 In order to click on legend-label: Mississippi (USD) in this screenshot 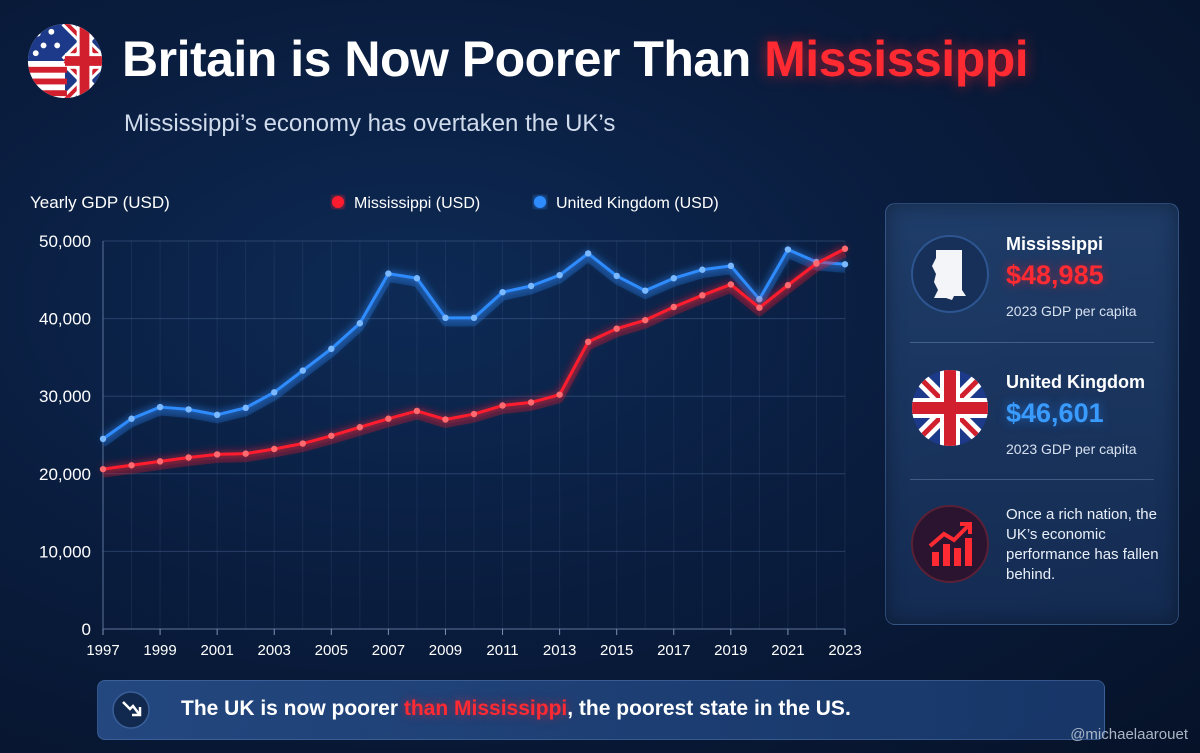, I will do `click(417, 203)`.